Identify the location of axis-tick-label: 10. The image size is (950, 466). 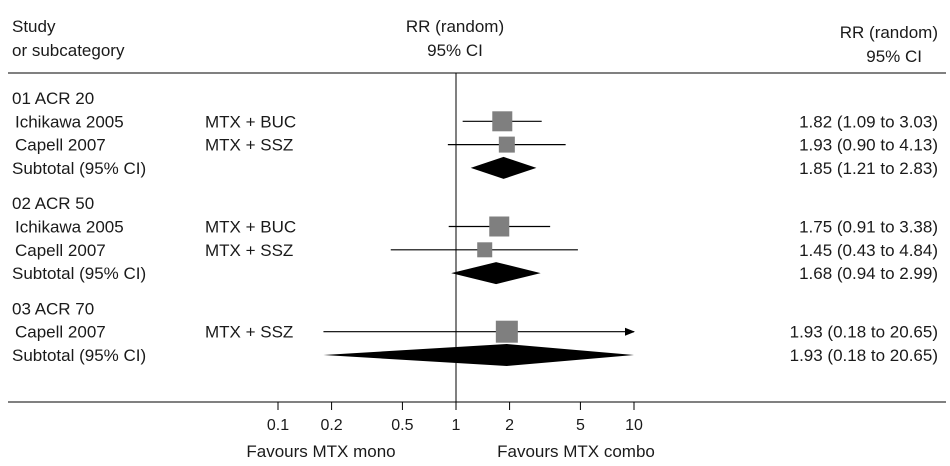
(634, 425).